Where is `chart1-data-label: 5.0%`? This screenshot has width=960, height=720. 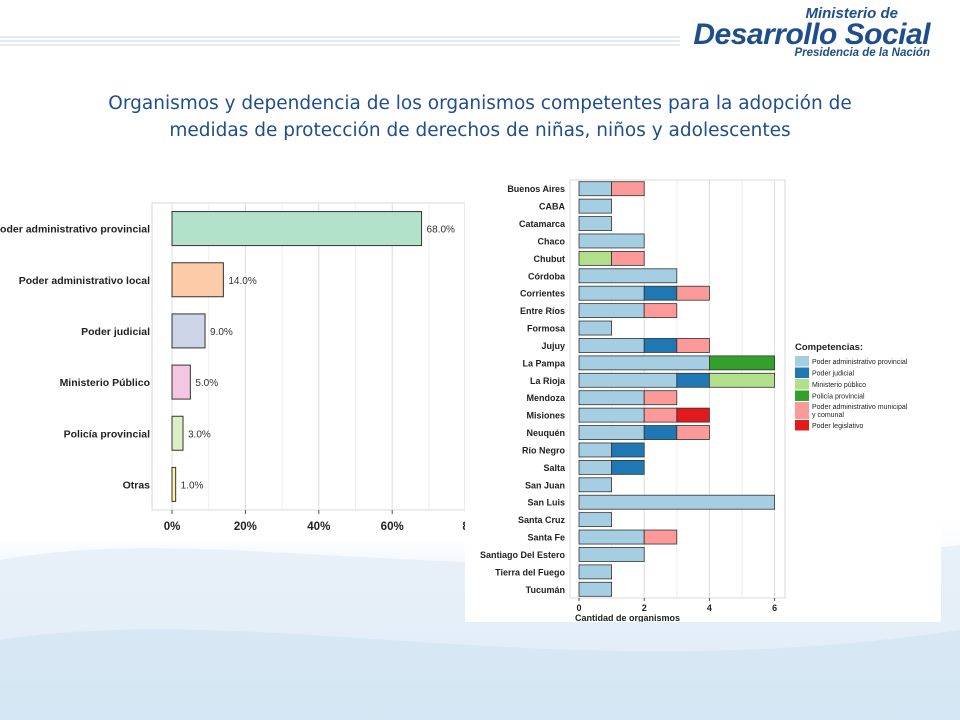 chart1-data-label: 5.0% is located at coordinates (206, 383).